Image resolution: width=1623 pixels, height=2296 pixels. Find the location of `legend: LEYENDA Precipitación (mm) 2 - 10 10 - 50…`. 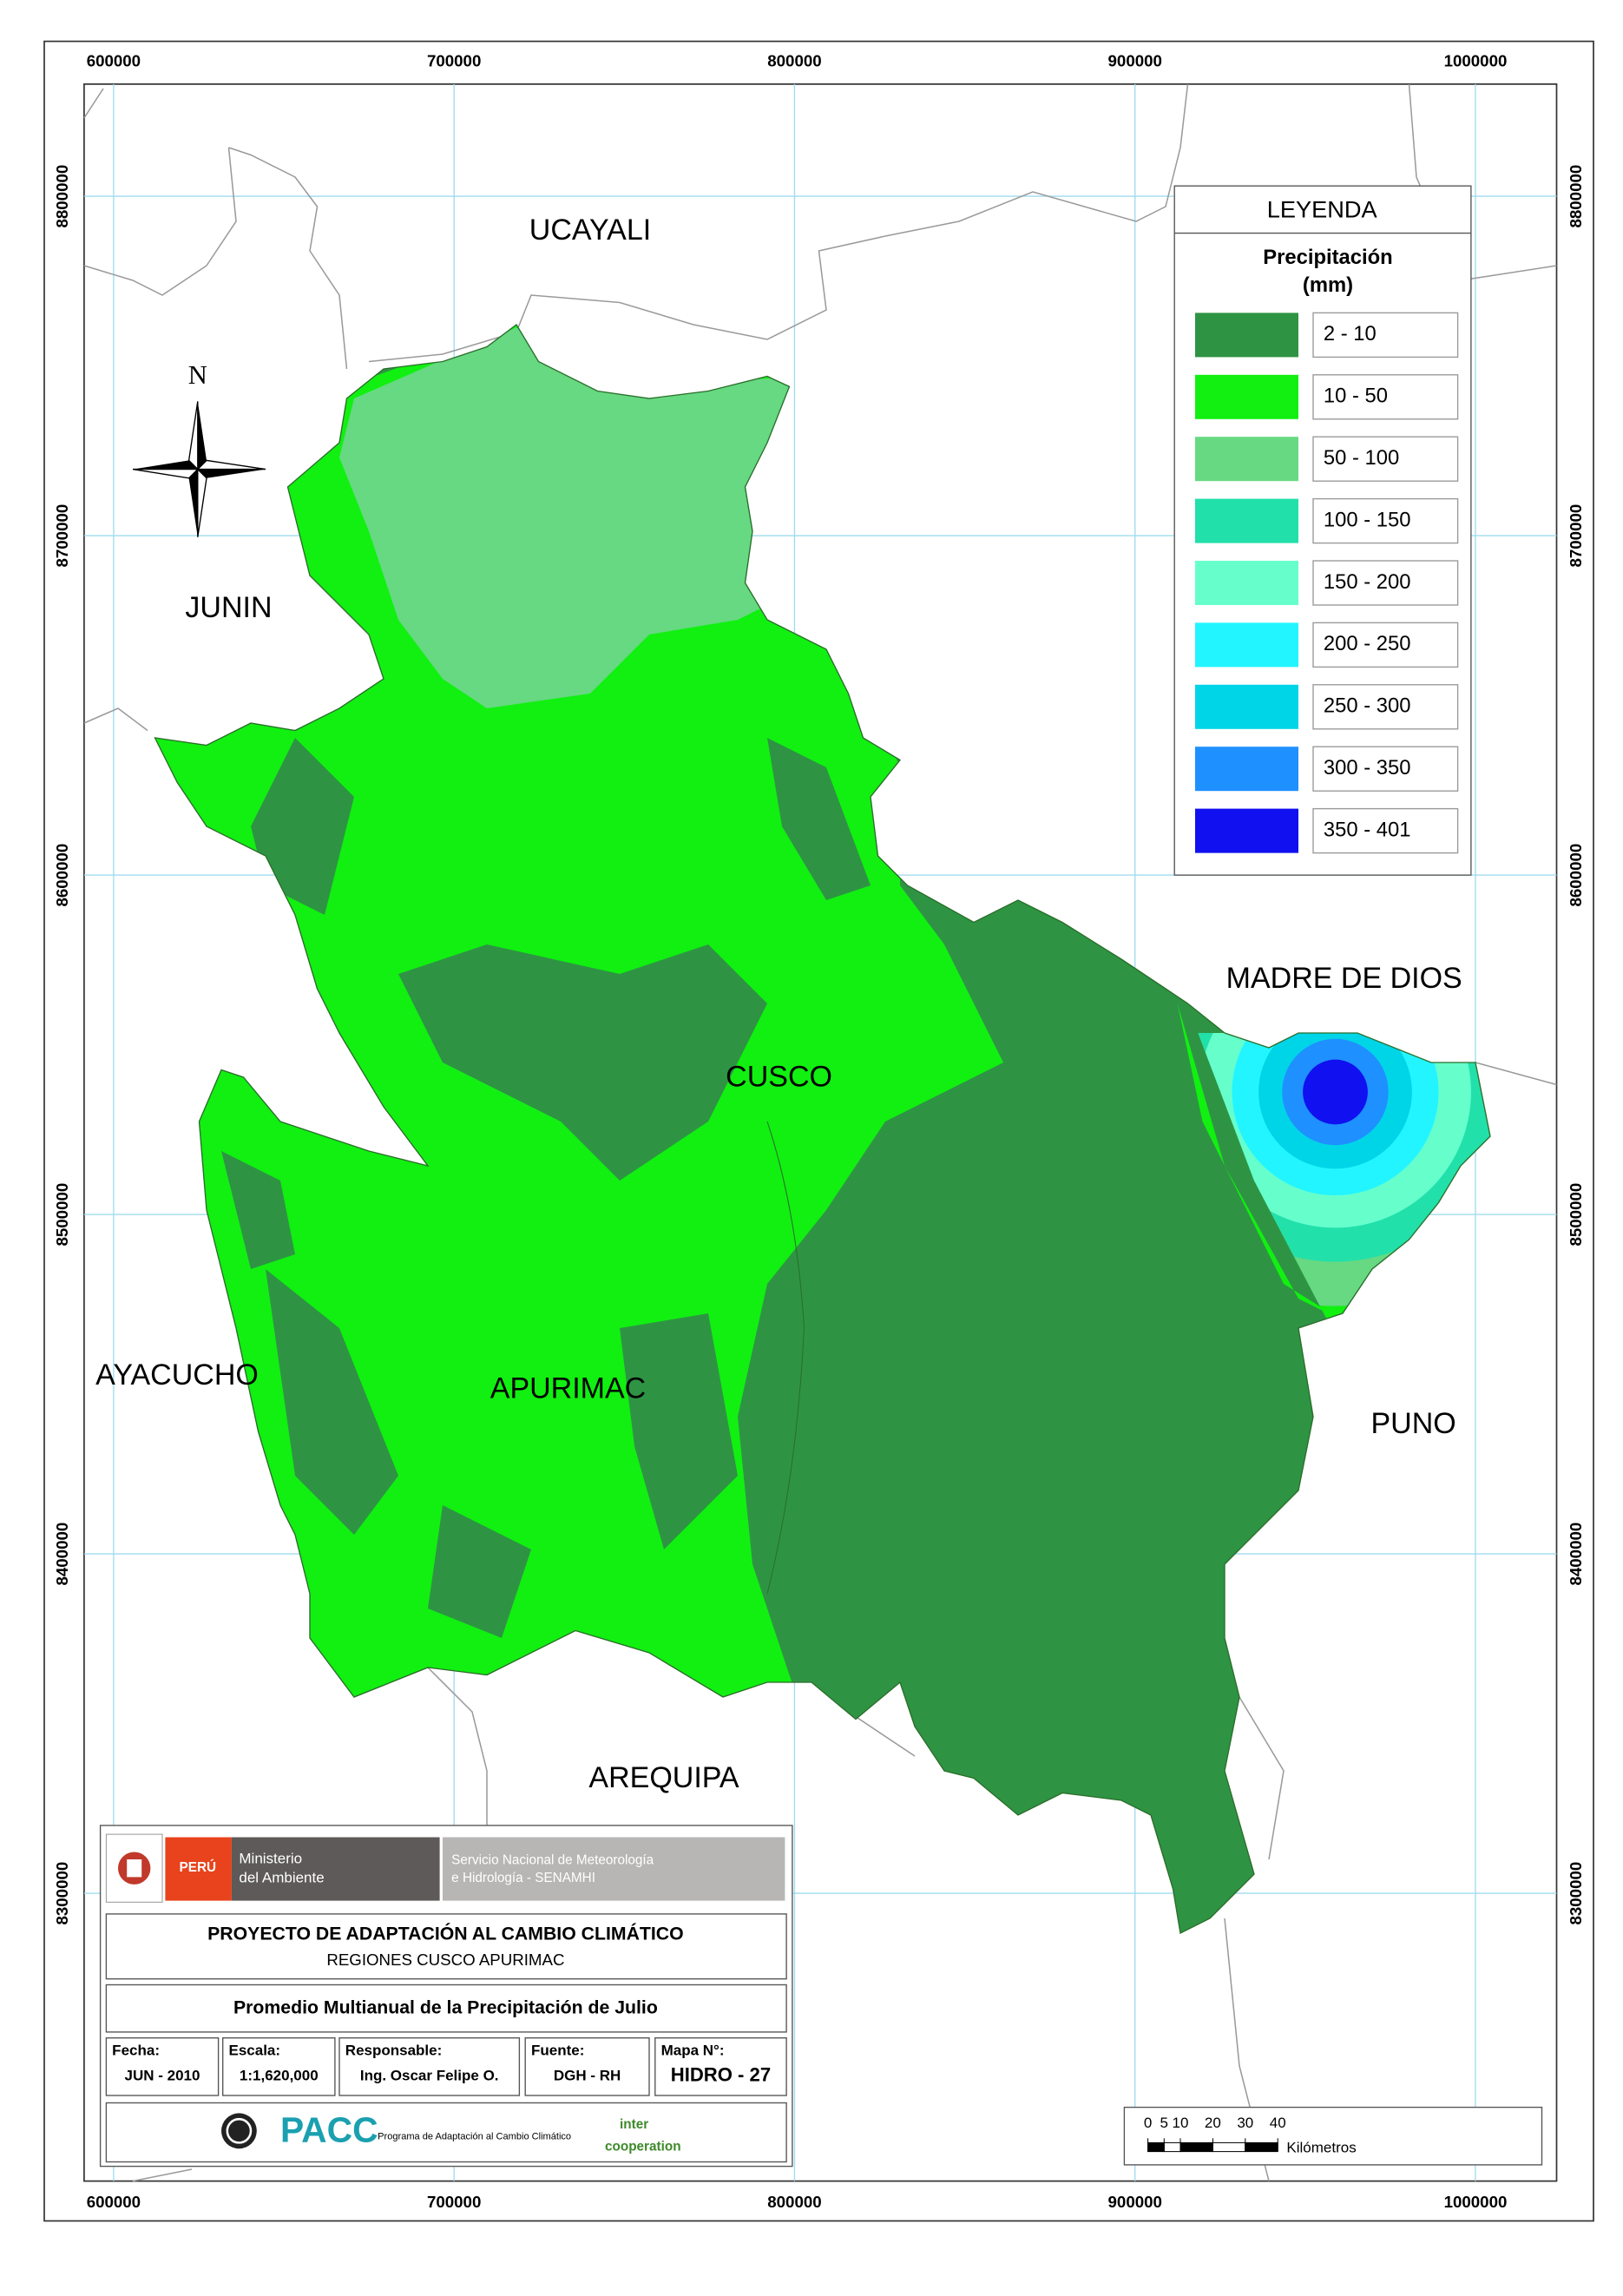

legend: LEYENDA Precipitación (mm) 2 - 10 10 - 50… is located at coordinates (1322, 530).